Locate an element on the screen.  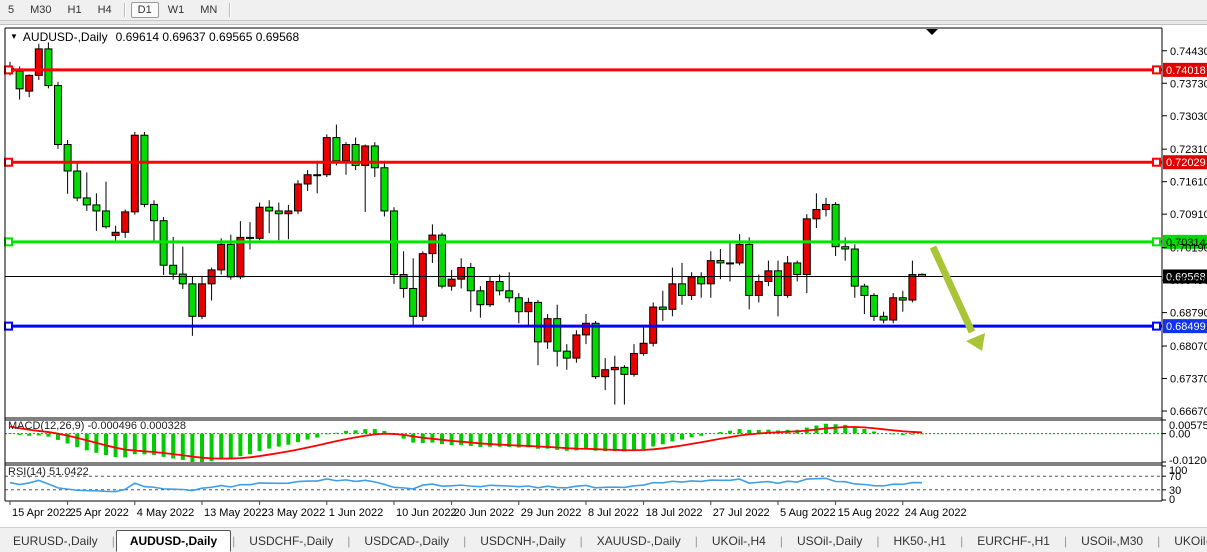
tab-eurchf-h1: EURCHF-,H1 is located at coordinates (1013, 540).